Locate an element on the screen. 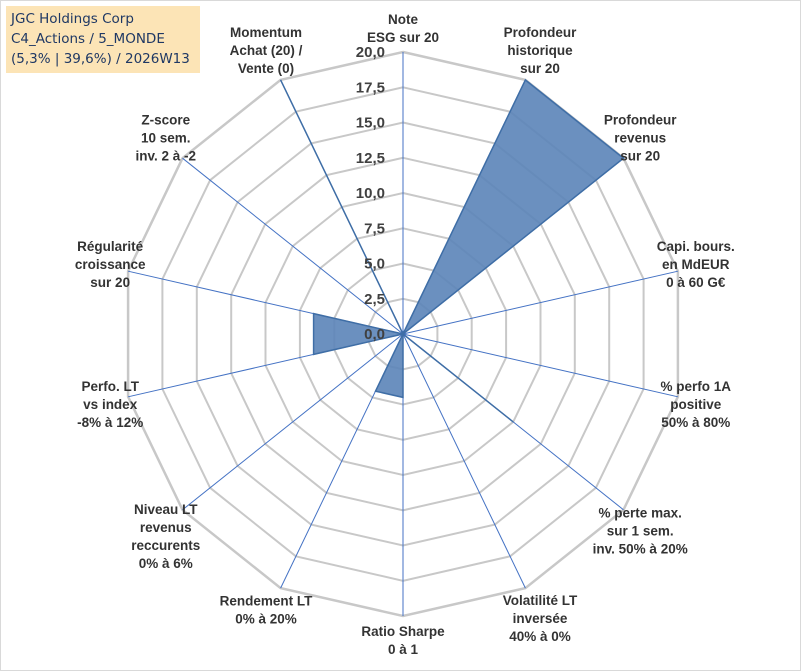 Image resolution: width=801 pixels, height=671 pixels. axis-label-line: Perfo. LT is located at coordinates (110, 386).